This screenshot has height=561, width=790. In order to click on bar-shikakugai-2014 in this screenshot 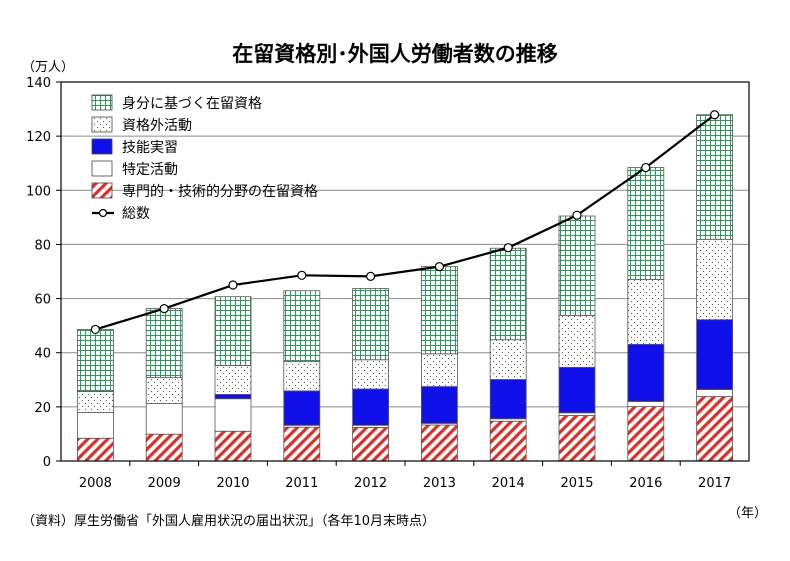, I will do `click(508, 359)`.